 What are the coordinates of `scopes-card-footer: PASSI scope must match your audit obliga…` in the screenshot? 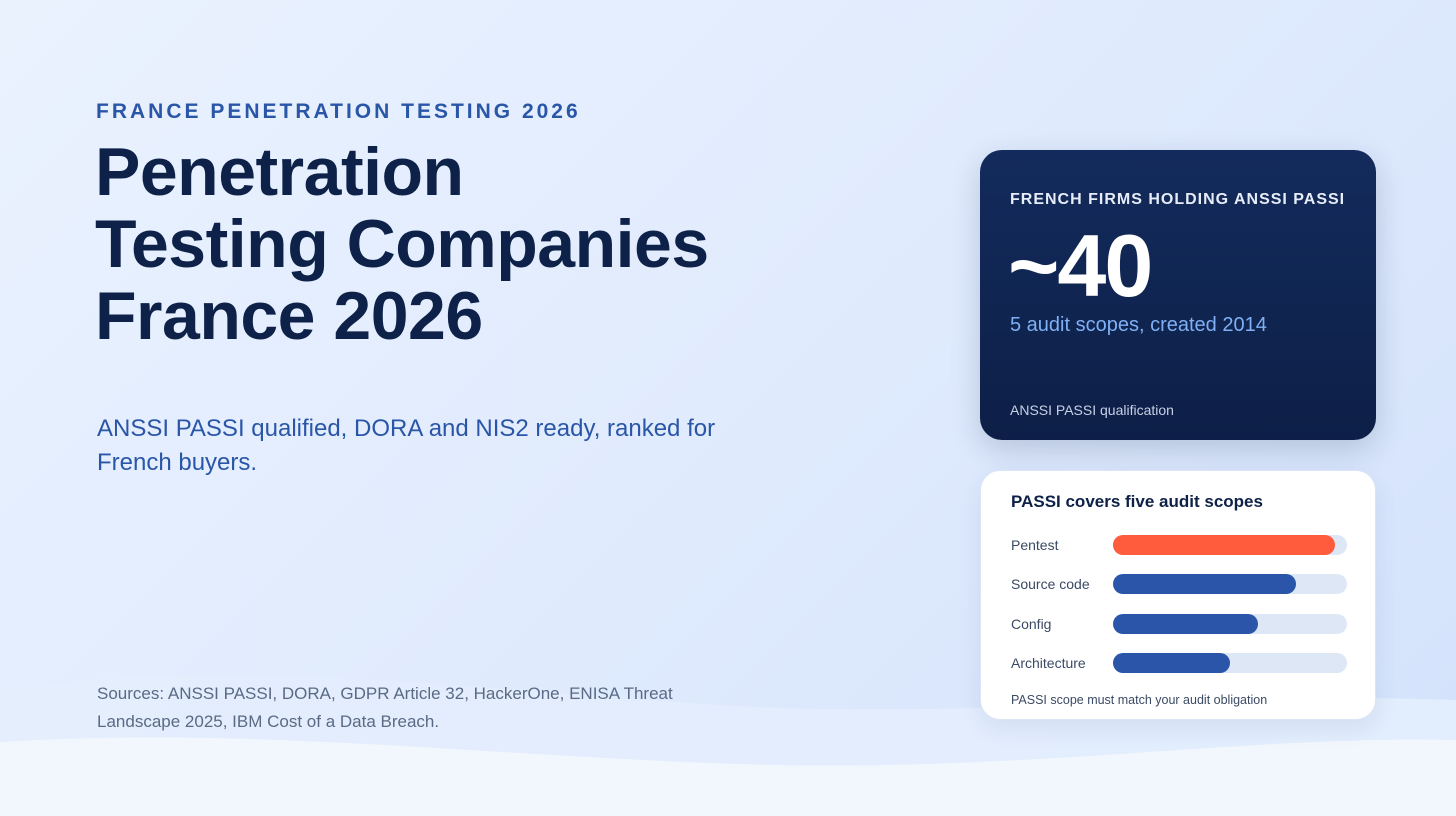 It's located at (1139, 700).